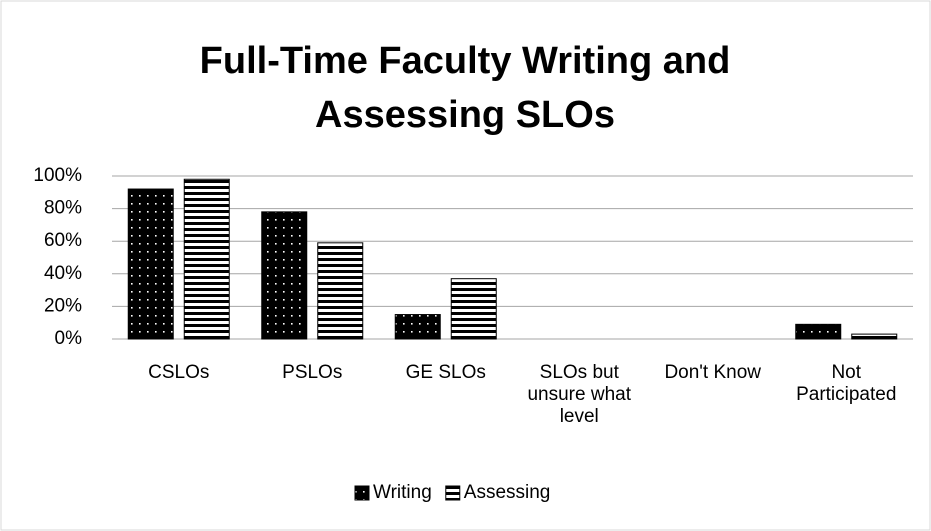  I want to click on x-tick-label: CSLOs, so click(179, 372).